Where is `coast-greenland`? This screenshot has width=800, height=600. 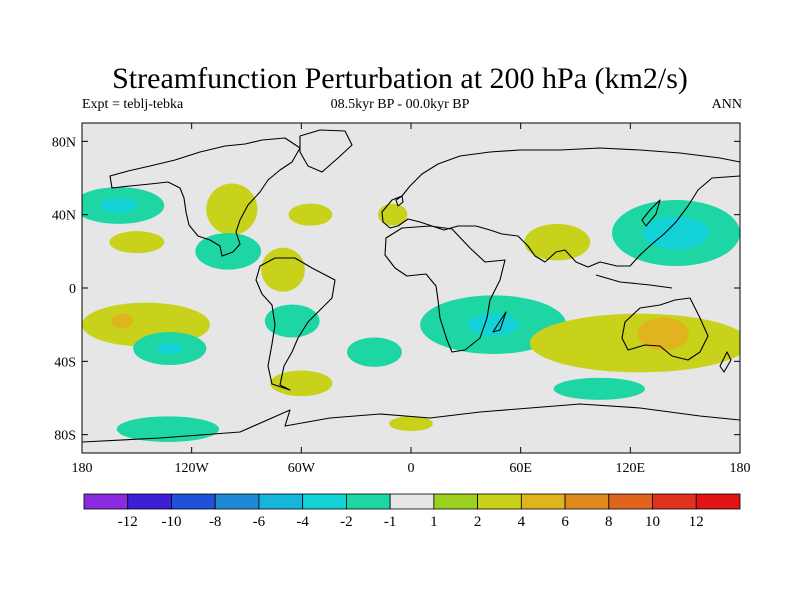 coast-greenland is located at coordinates (326, 151).